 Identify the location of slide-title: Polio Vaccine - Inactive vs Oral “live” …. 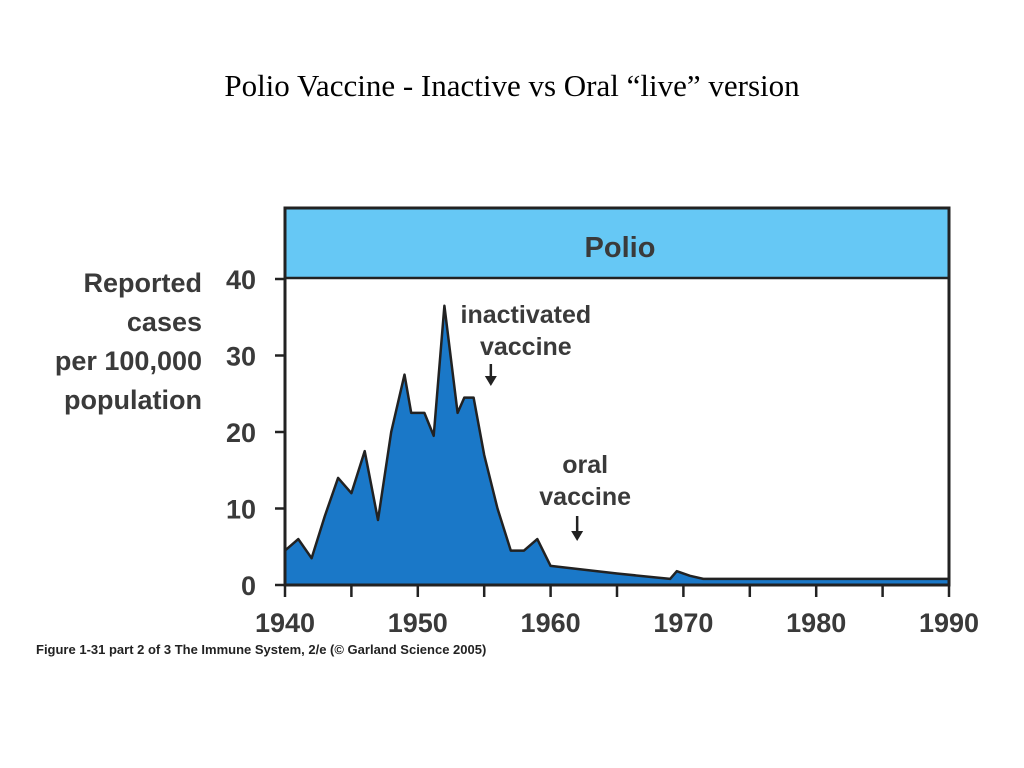
(512, 85).